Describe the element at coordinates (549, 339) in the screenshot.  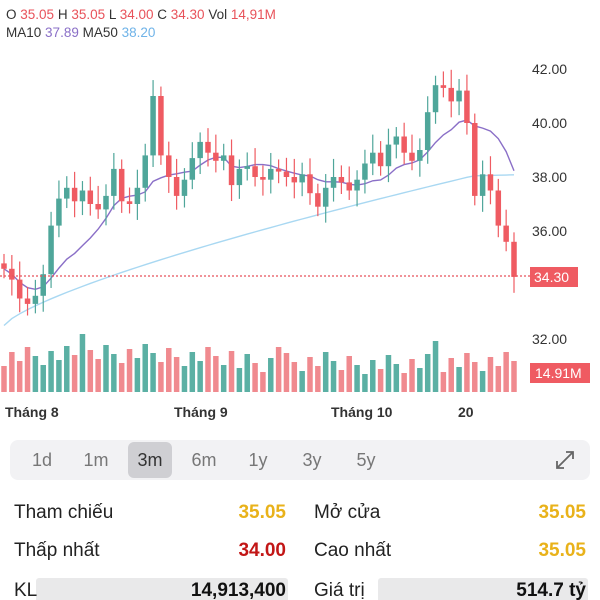
I see `y-tick-32: 32.00` at that location.